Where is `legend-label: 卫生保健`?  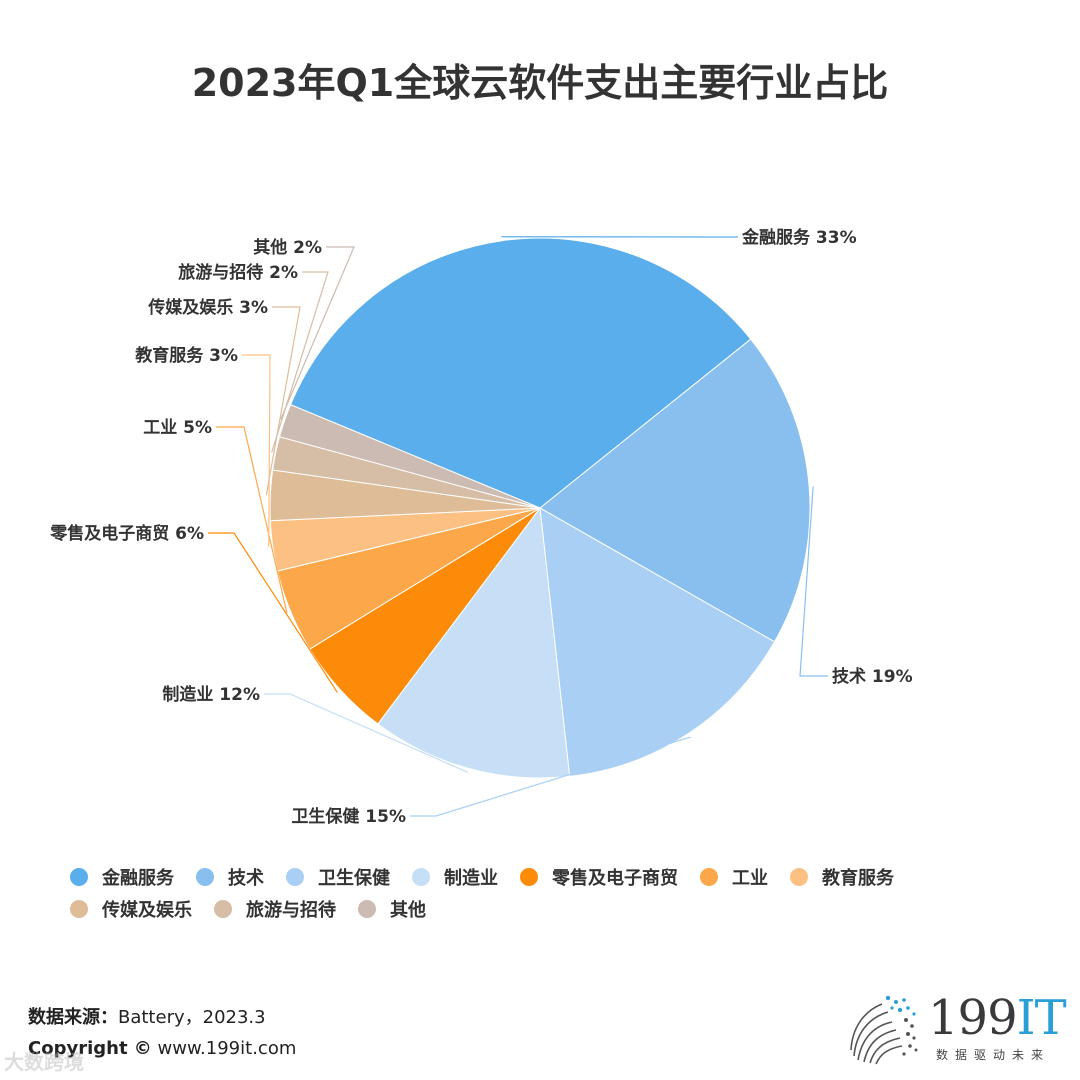
legend-label: 卫生保健 is located at coordinates (354, 878).